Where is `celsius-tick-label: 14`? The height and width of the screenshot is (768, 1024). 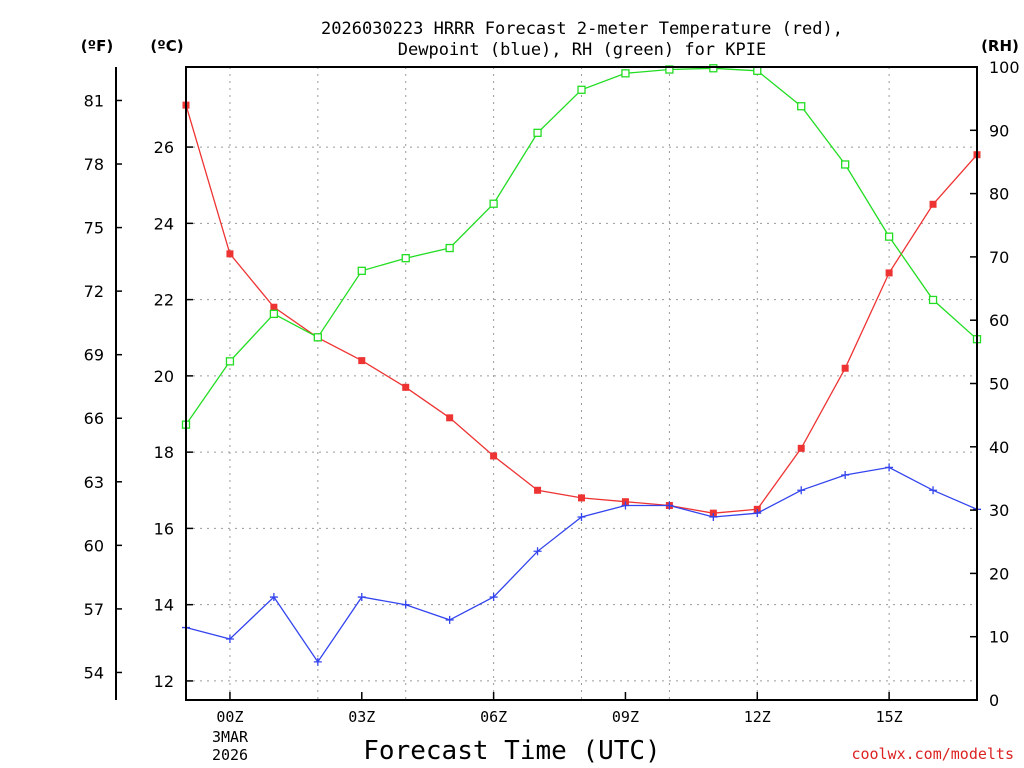
celsius-tick-label: 14 is located at coordinates (164, 605).